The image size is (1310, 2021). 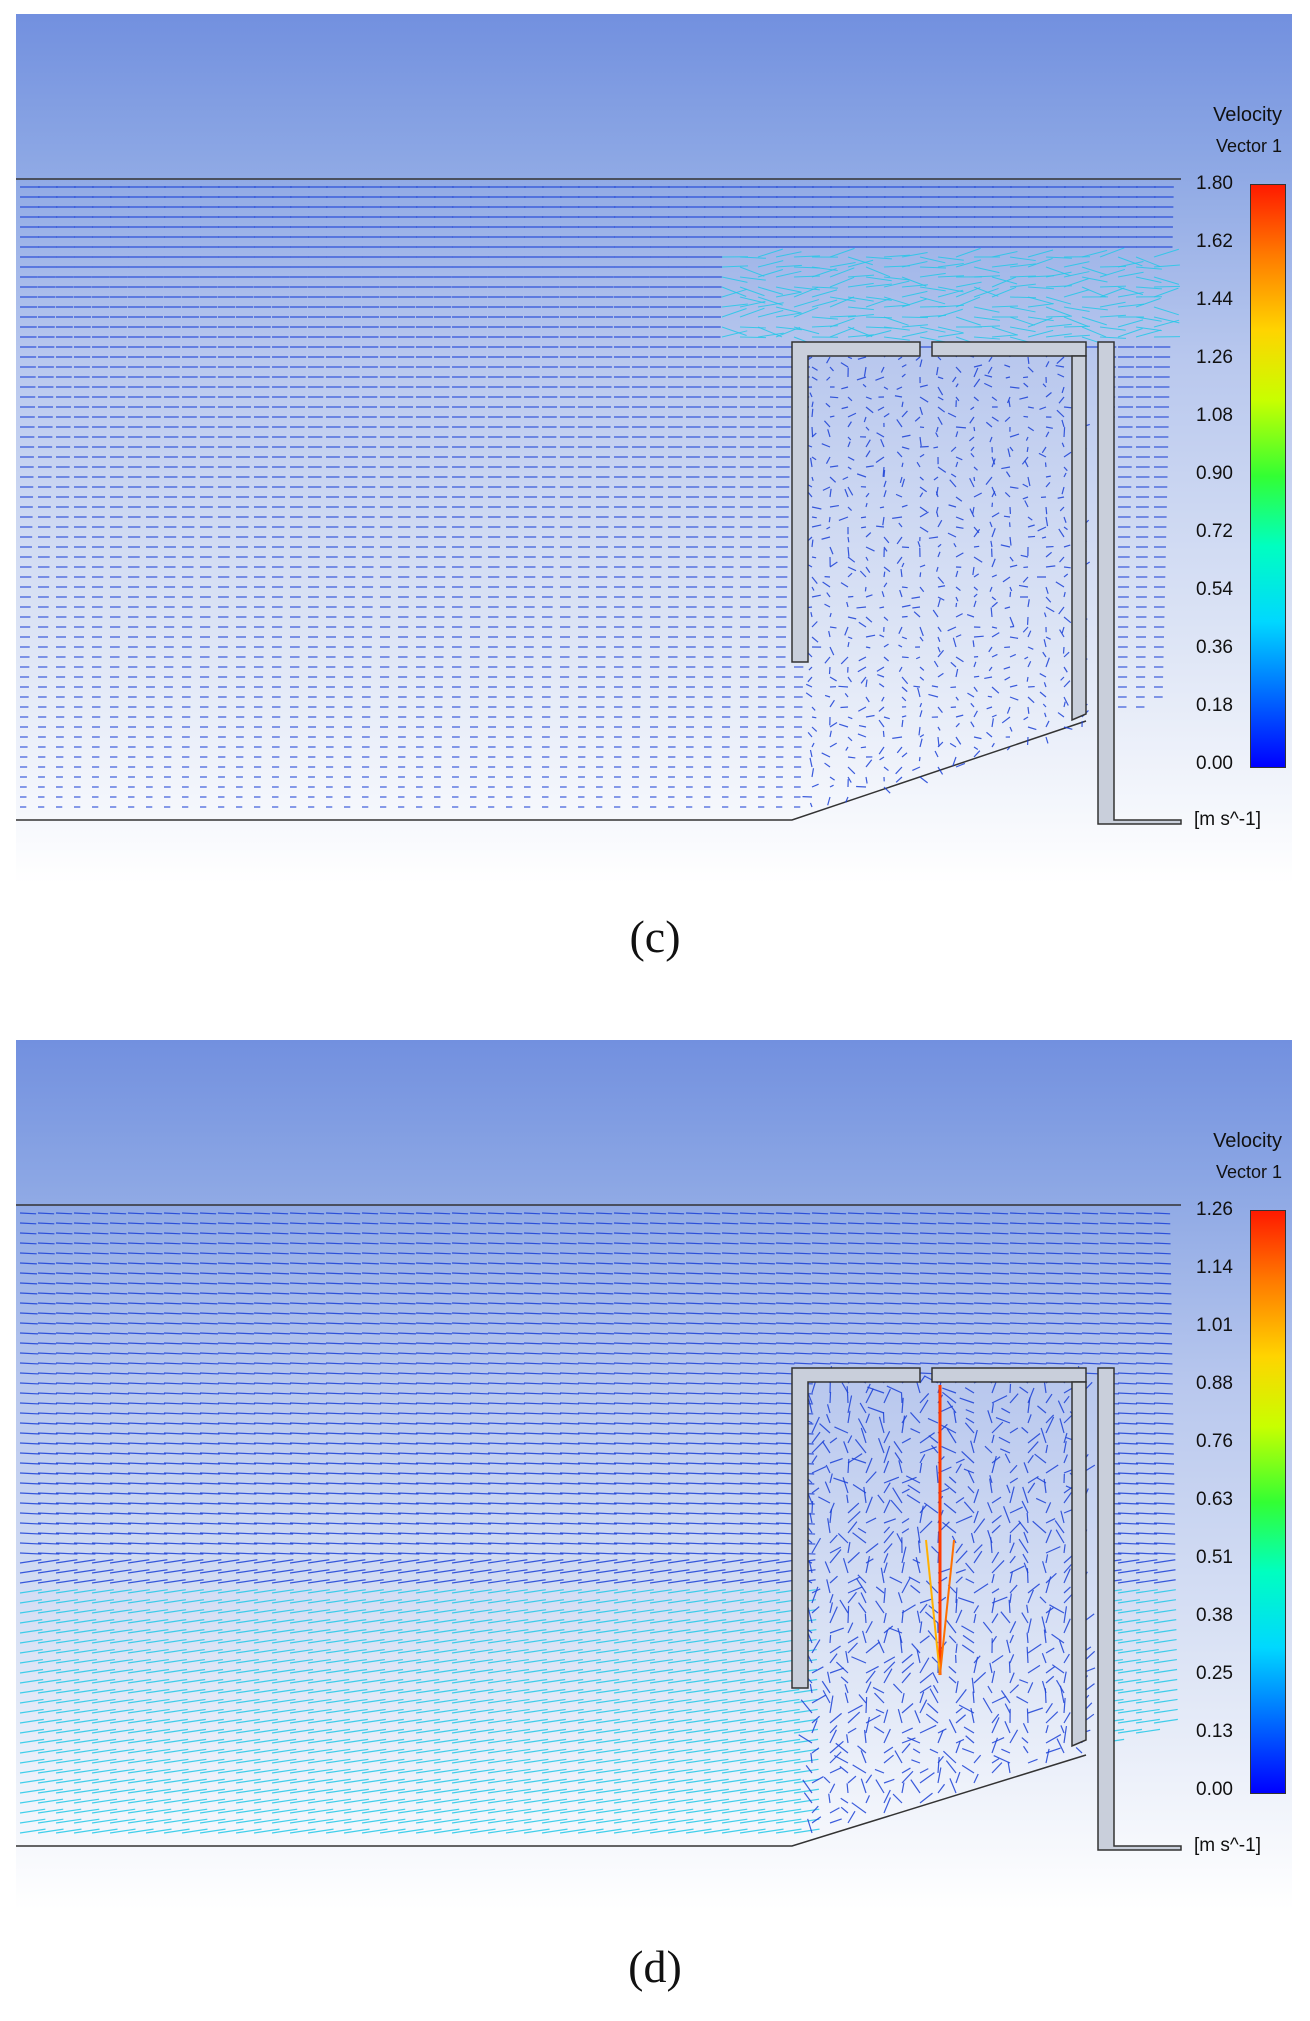 I want to click on colorbar-tick-label: 1.62, so click(x=1214, y=241).